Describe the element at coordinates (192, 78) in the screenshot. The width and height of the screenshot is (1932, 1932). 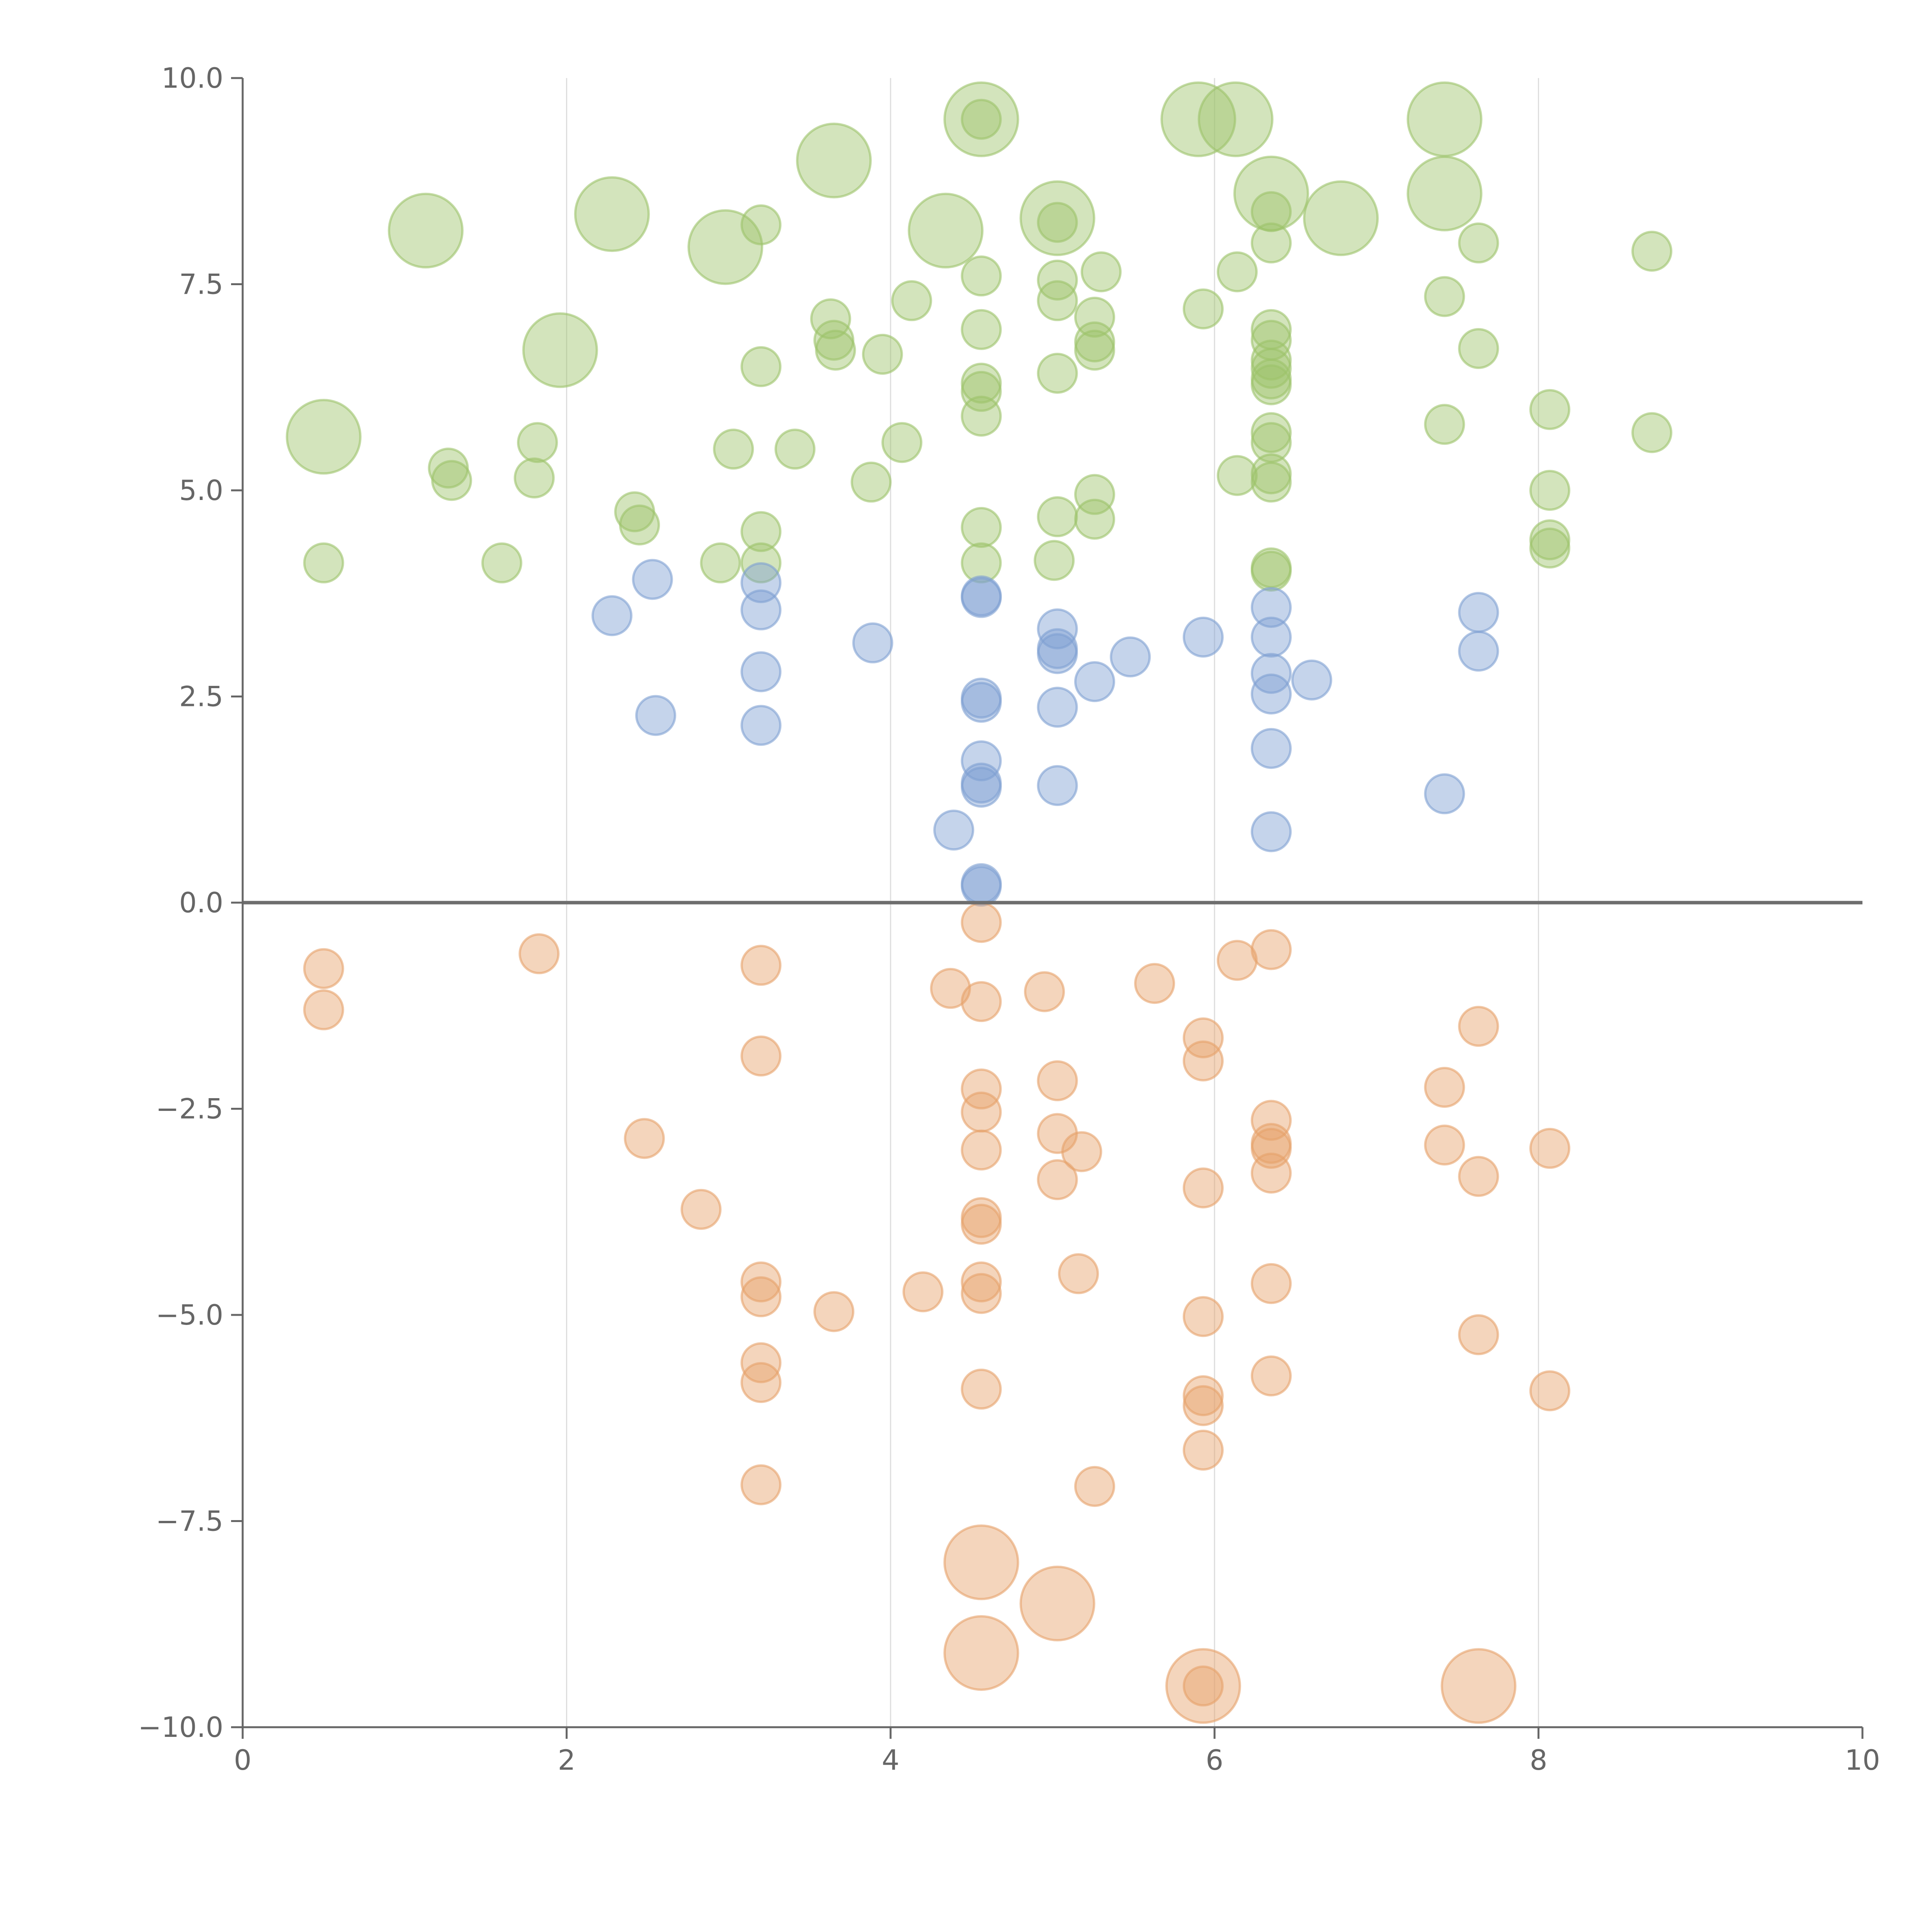
I see `y-tick-label: 10.0` at that location.